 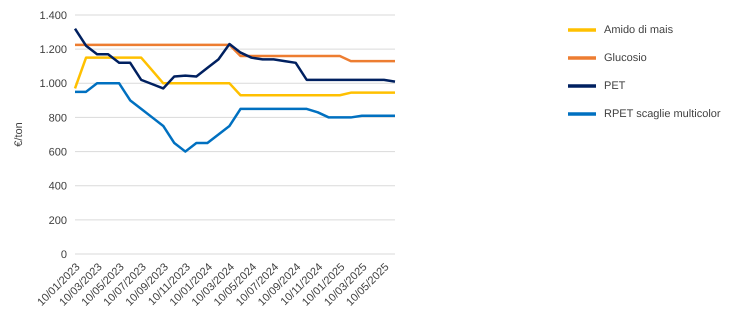 What do you see at coordinates (63, 254) in the screenshot?
I see `y-tick-label: 0` at bounding box center [63, 254].